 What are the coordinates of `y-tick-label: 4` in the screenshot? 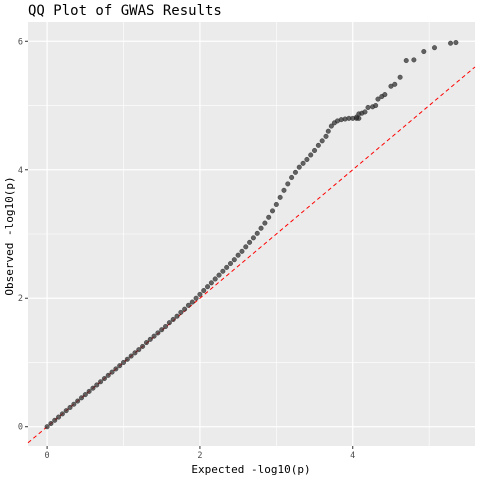 It's located at (20, 171).